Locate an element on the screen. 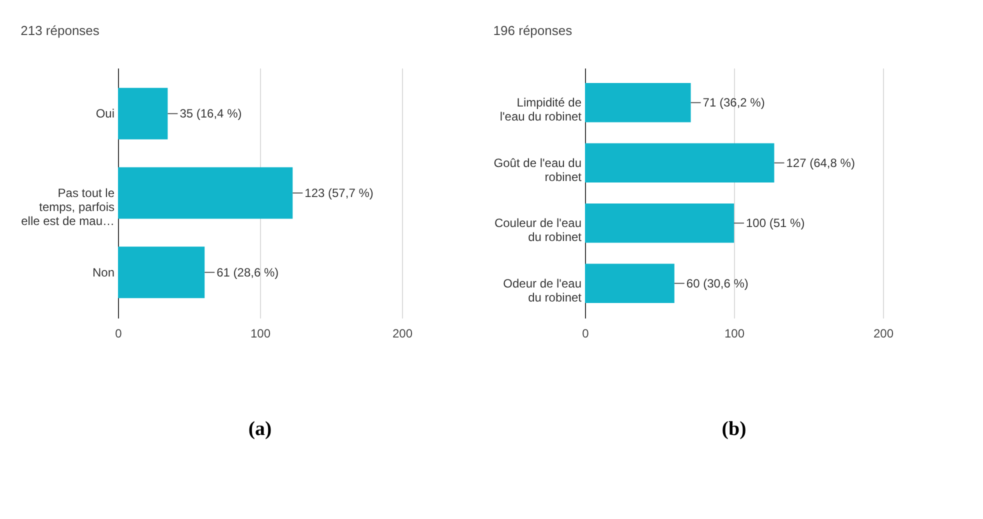  y-tick-label: Oui is located at coordinates (105, 113).